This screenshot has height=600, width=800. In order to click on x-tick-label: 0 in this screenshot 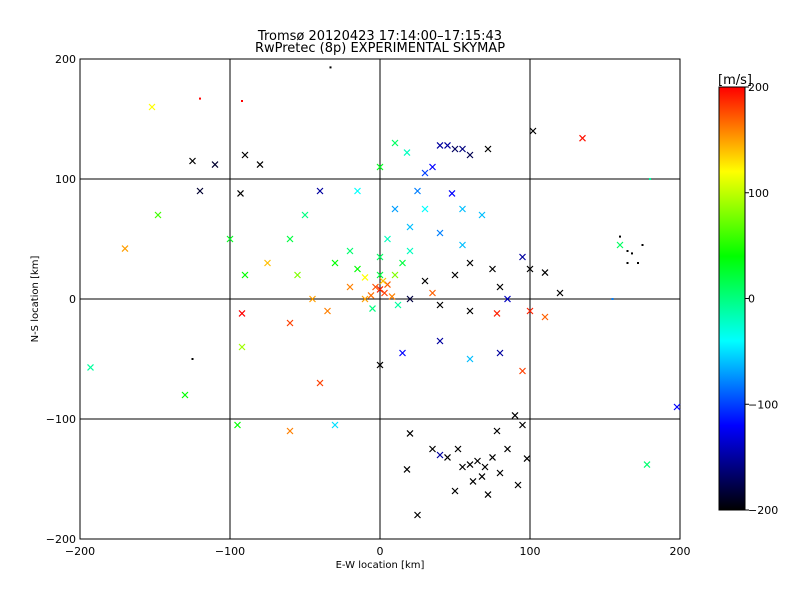, I will do `click(380, 551)`.